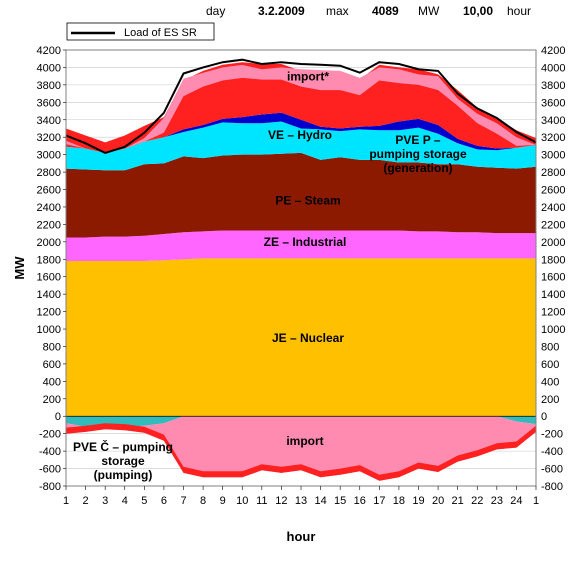 The height and width of the screenshot is (570, 582). What do you see at coordinates (49, 313) in the screenshot?
I see `y-tick-label-left: 1200` at bounding box center [49, 313].